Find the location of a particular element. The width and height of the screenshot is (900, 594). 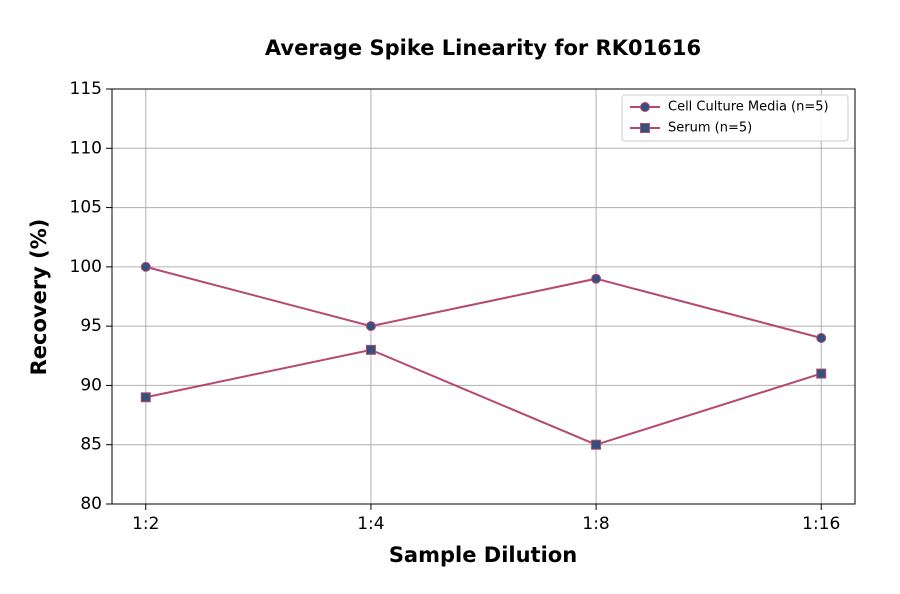

y-tick-label: 85 is located at coordinates (91, 445).